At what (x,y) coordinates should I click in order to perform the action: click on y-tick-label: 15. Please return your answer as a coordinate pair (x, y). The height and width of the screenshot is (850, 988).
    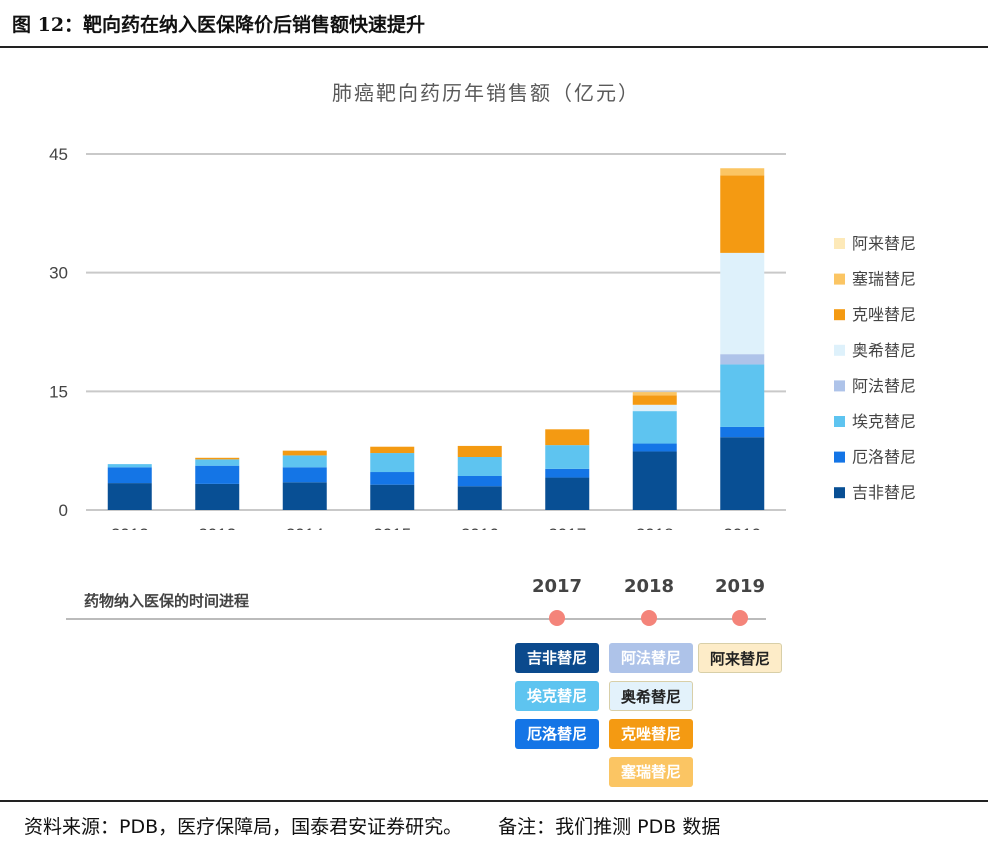
    Looking at the image, I should click on (58, 391).